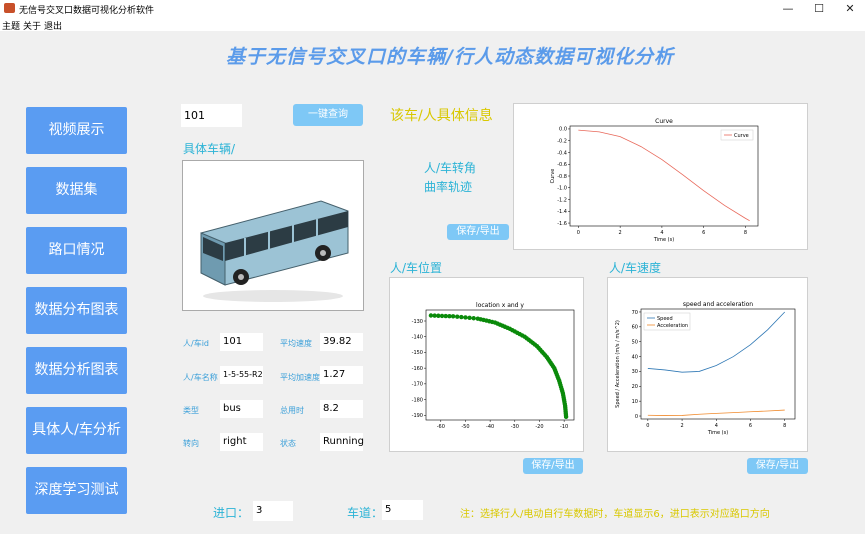 The height and width of the screenshot is (534, 865). Describe the element at coordinates (478, 232) in the screenshot. I see `export-curve-button: 保存/导出` at that location.